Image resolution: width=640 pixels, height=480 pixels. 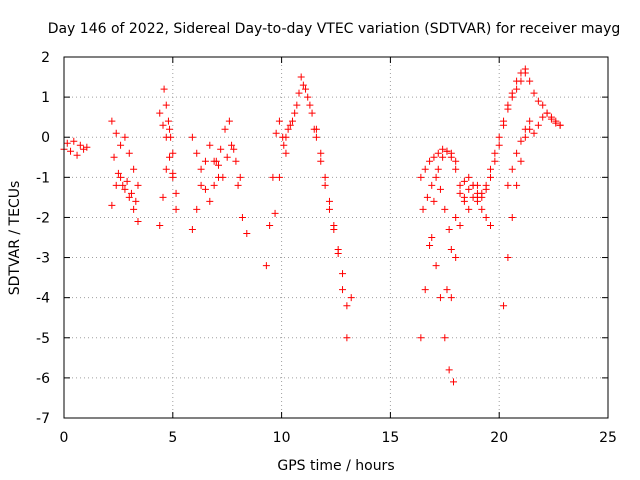 I want to click on x-tick-label: 15, so click(x=390, y=438).